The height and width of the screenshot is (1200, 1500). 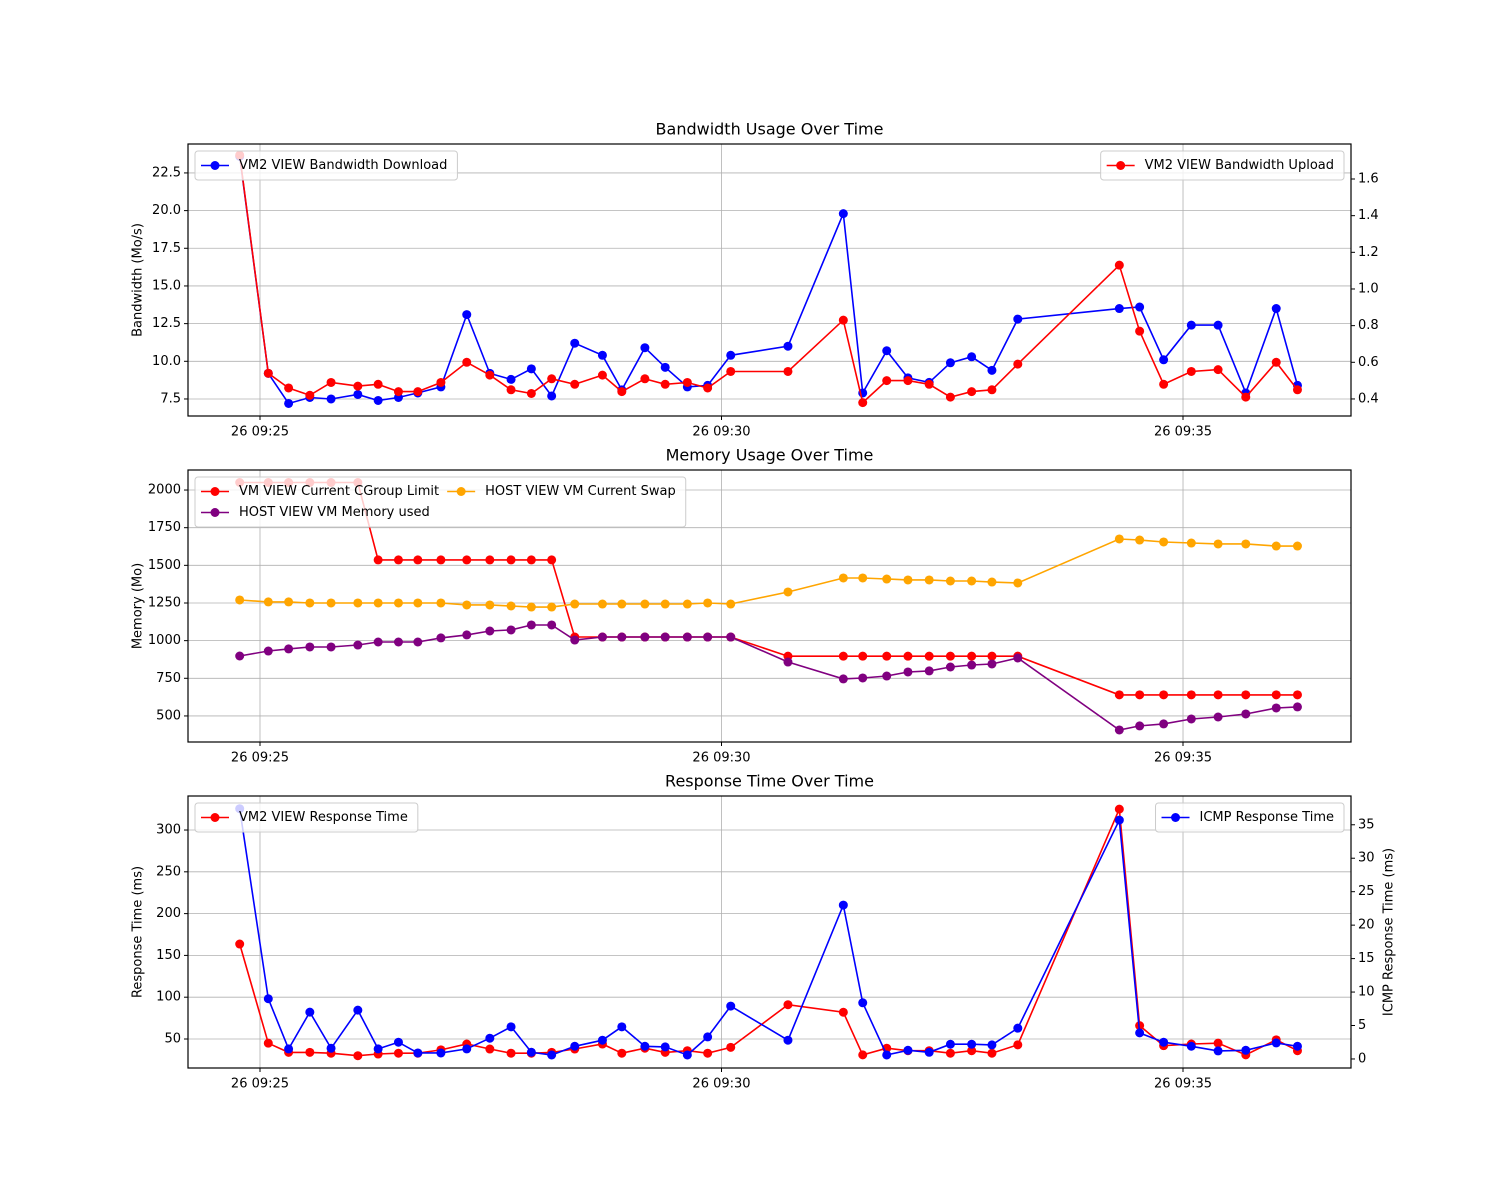 I want to click on y-tick-label: 7.5, so click(x=170, y=398).